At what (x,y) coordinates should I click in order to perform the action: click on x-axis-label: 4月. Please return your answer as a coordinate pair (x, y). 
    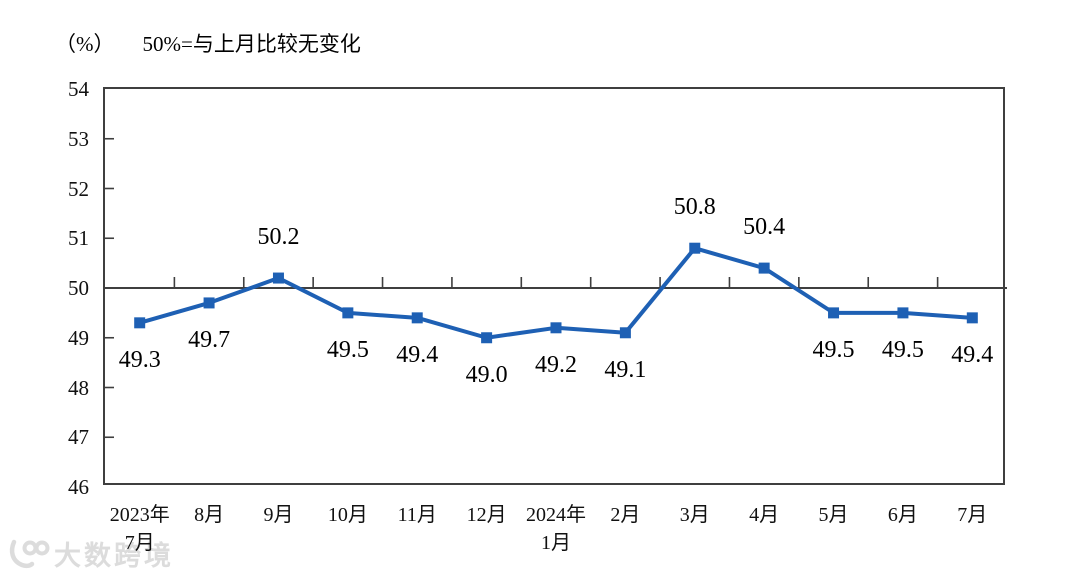
    Looking at the image, I should click on (764, 515).